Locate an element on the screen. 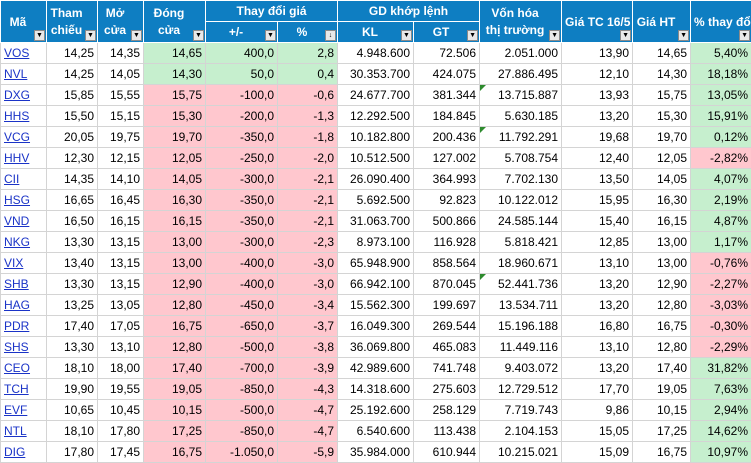 The width and height of the screenshot is (751, 463). volume-cell: 25.192.600 is located at coordinates (376, 410).